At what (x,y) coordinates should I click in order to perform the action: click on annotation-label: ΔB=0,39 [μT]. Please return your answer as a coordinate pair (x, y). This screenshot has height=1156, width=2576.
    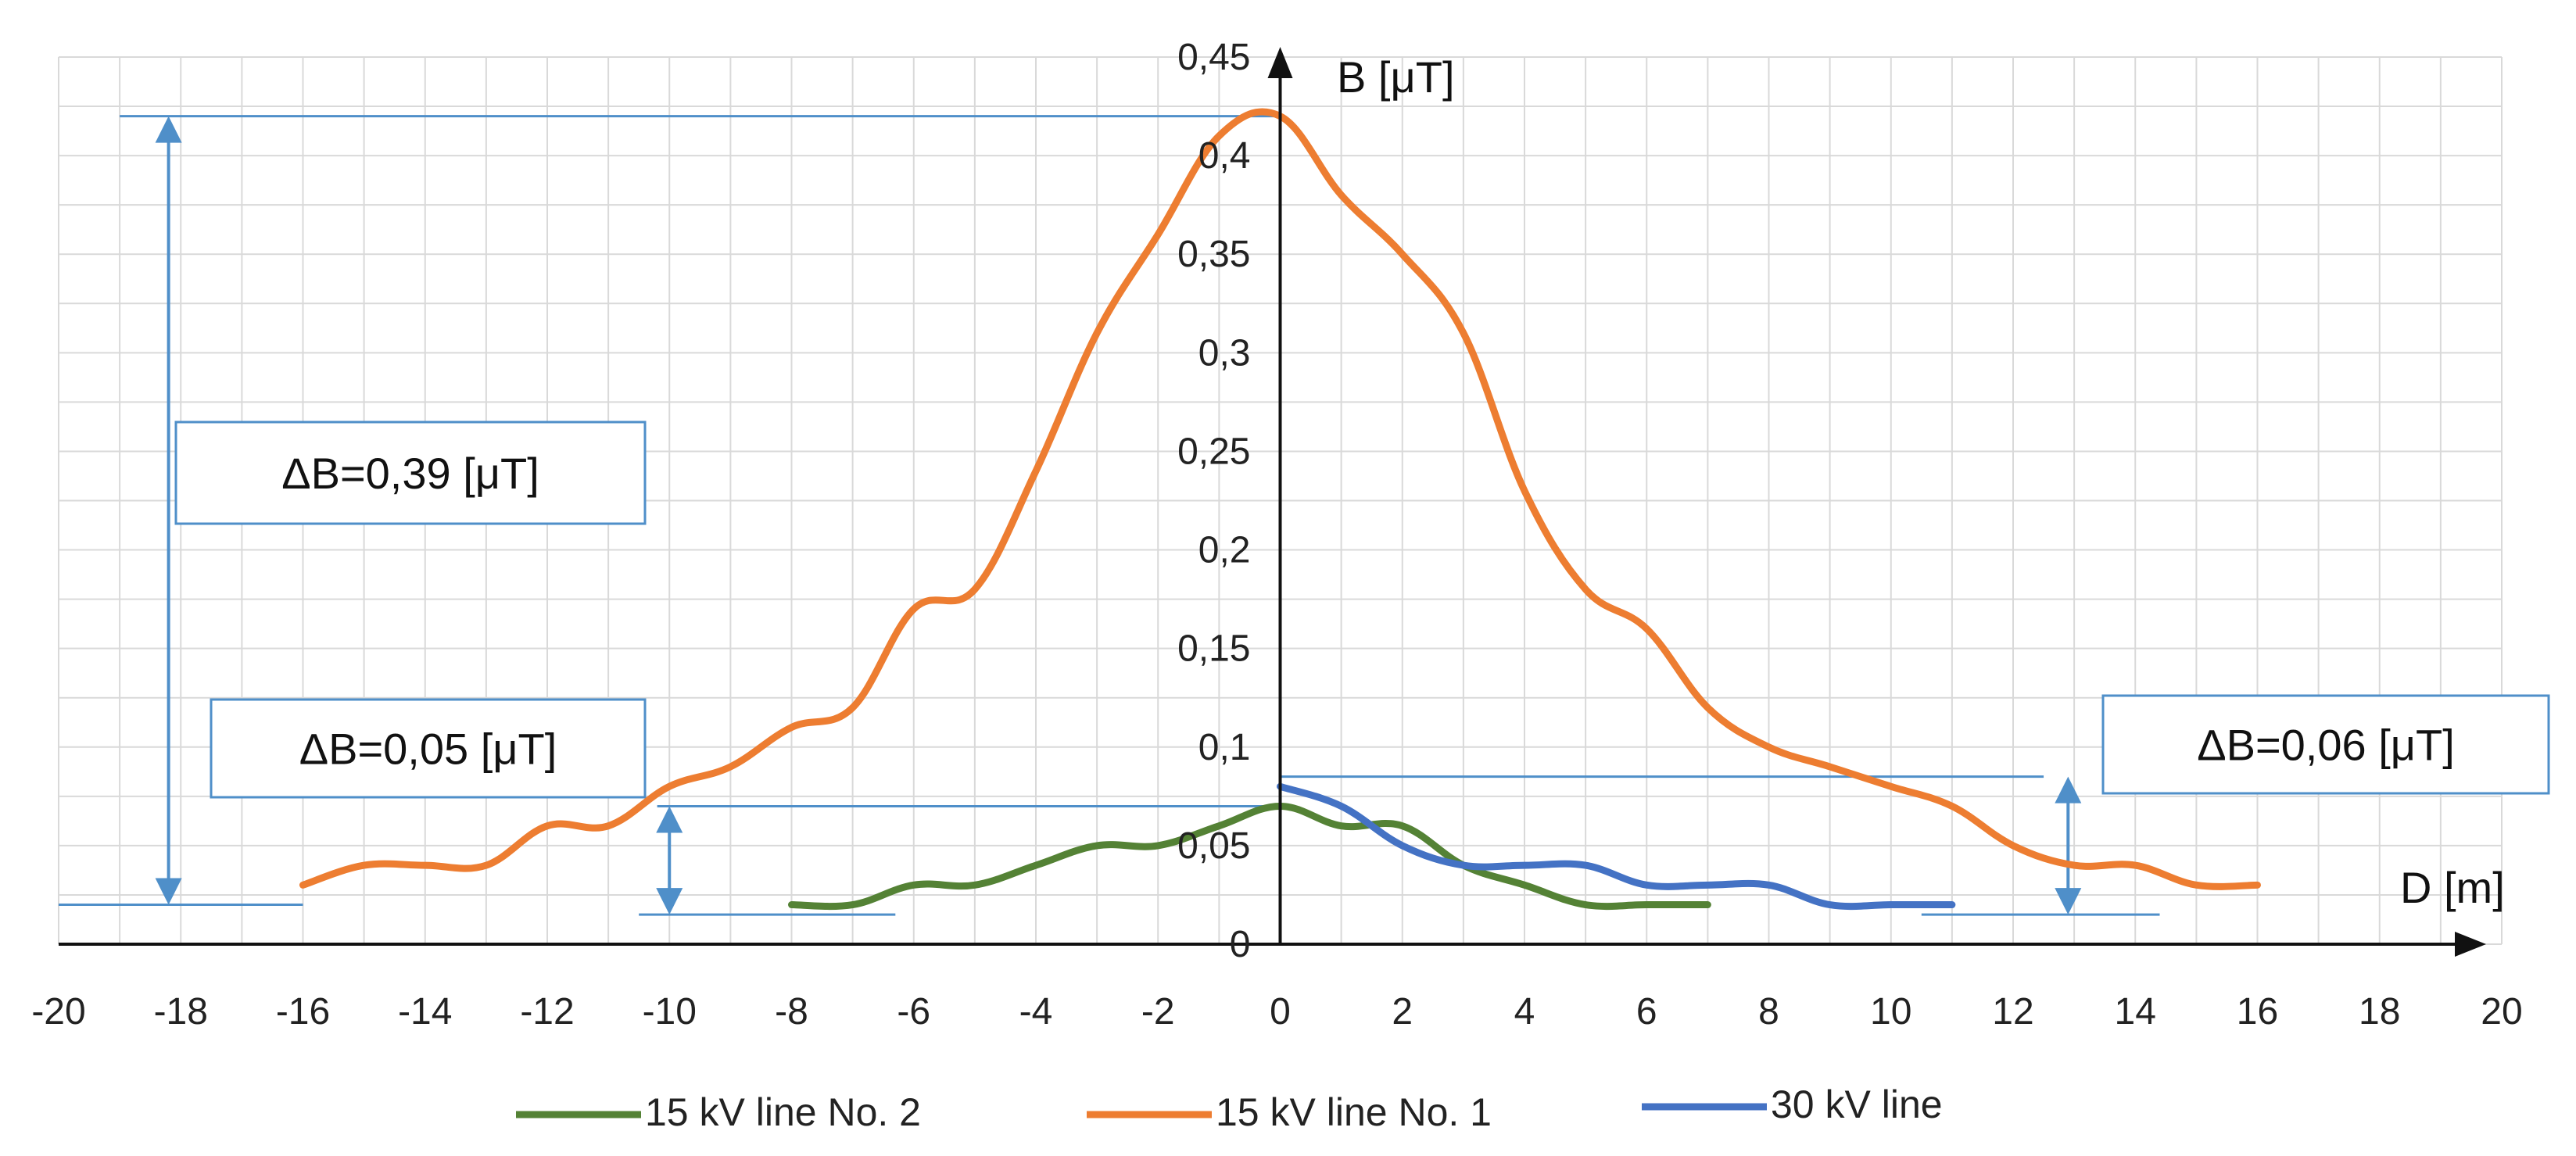
    Looking at the image, I should click on (410, 473).